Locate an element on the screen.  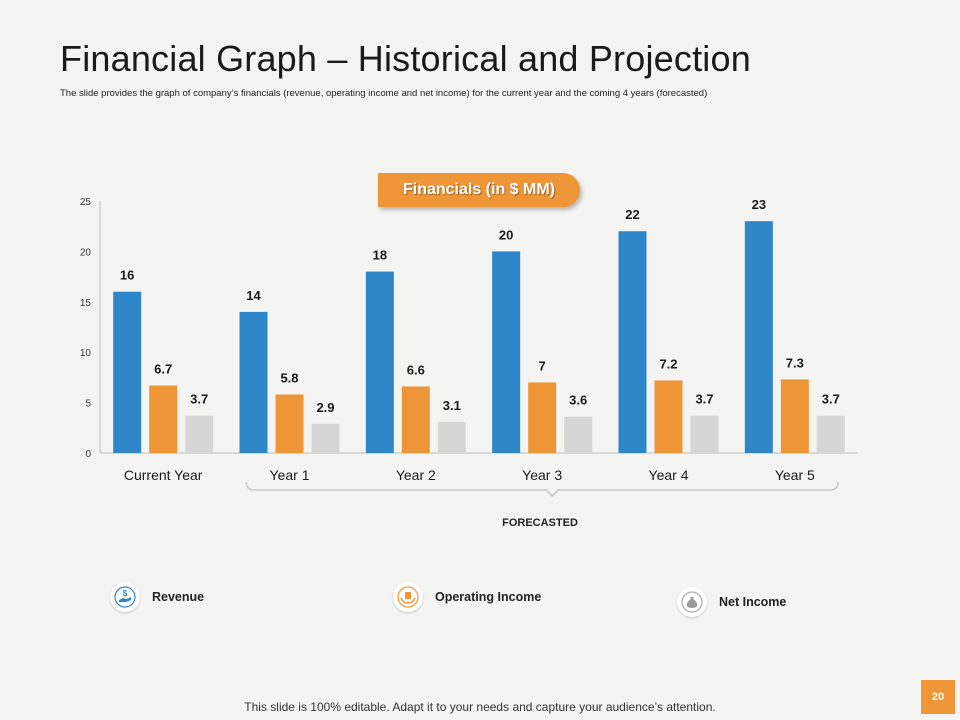
data-label: 7.3 is located at coordinates (795, 362).